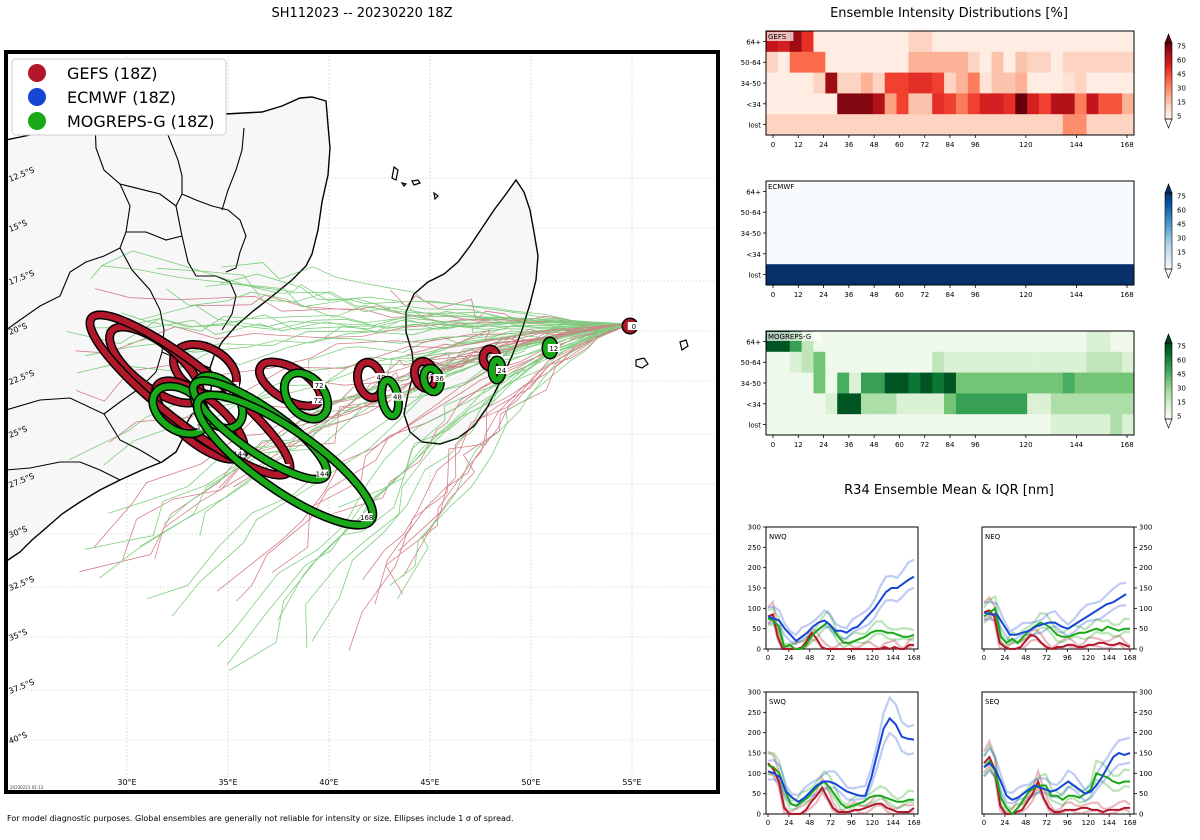 The width and height of the screenshot is (1200, 840). Describe the element at coordinates (1181, 389) in the screenshot. I see `colorbar-tick: 30` at that location.